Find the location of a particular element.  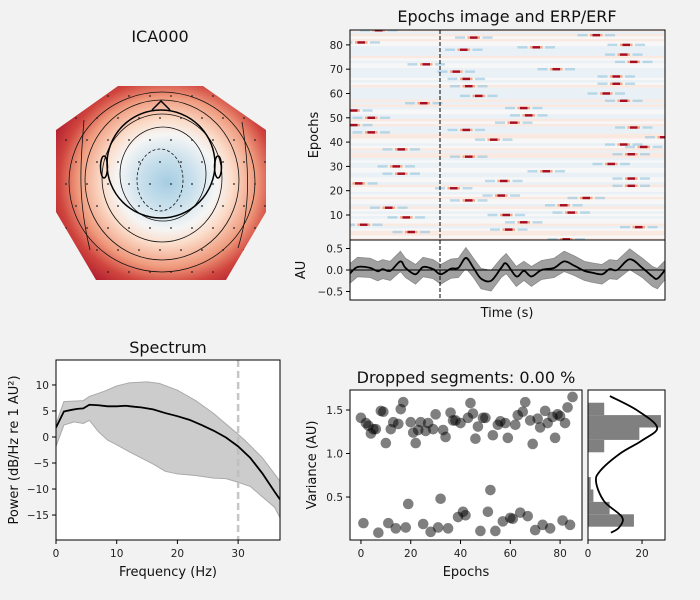

variance-ylabel: Variance (AU) is located at coordinates (312, 465).